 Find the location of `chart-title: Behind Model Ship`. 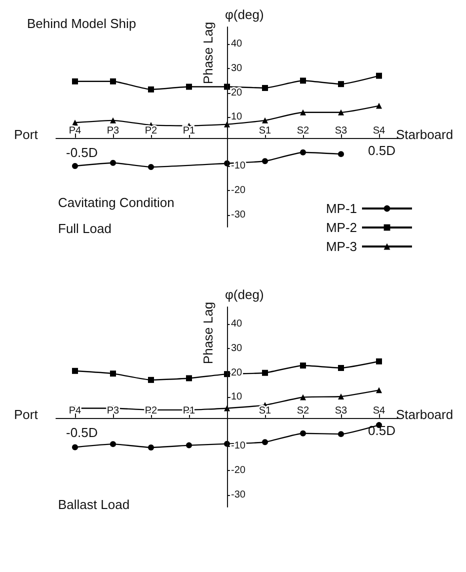

chart-title: Behind Model Ship is located at coordinates (81, 23).